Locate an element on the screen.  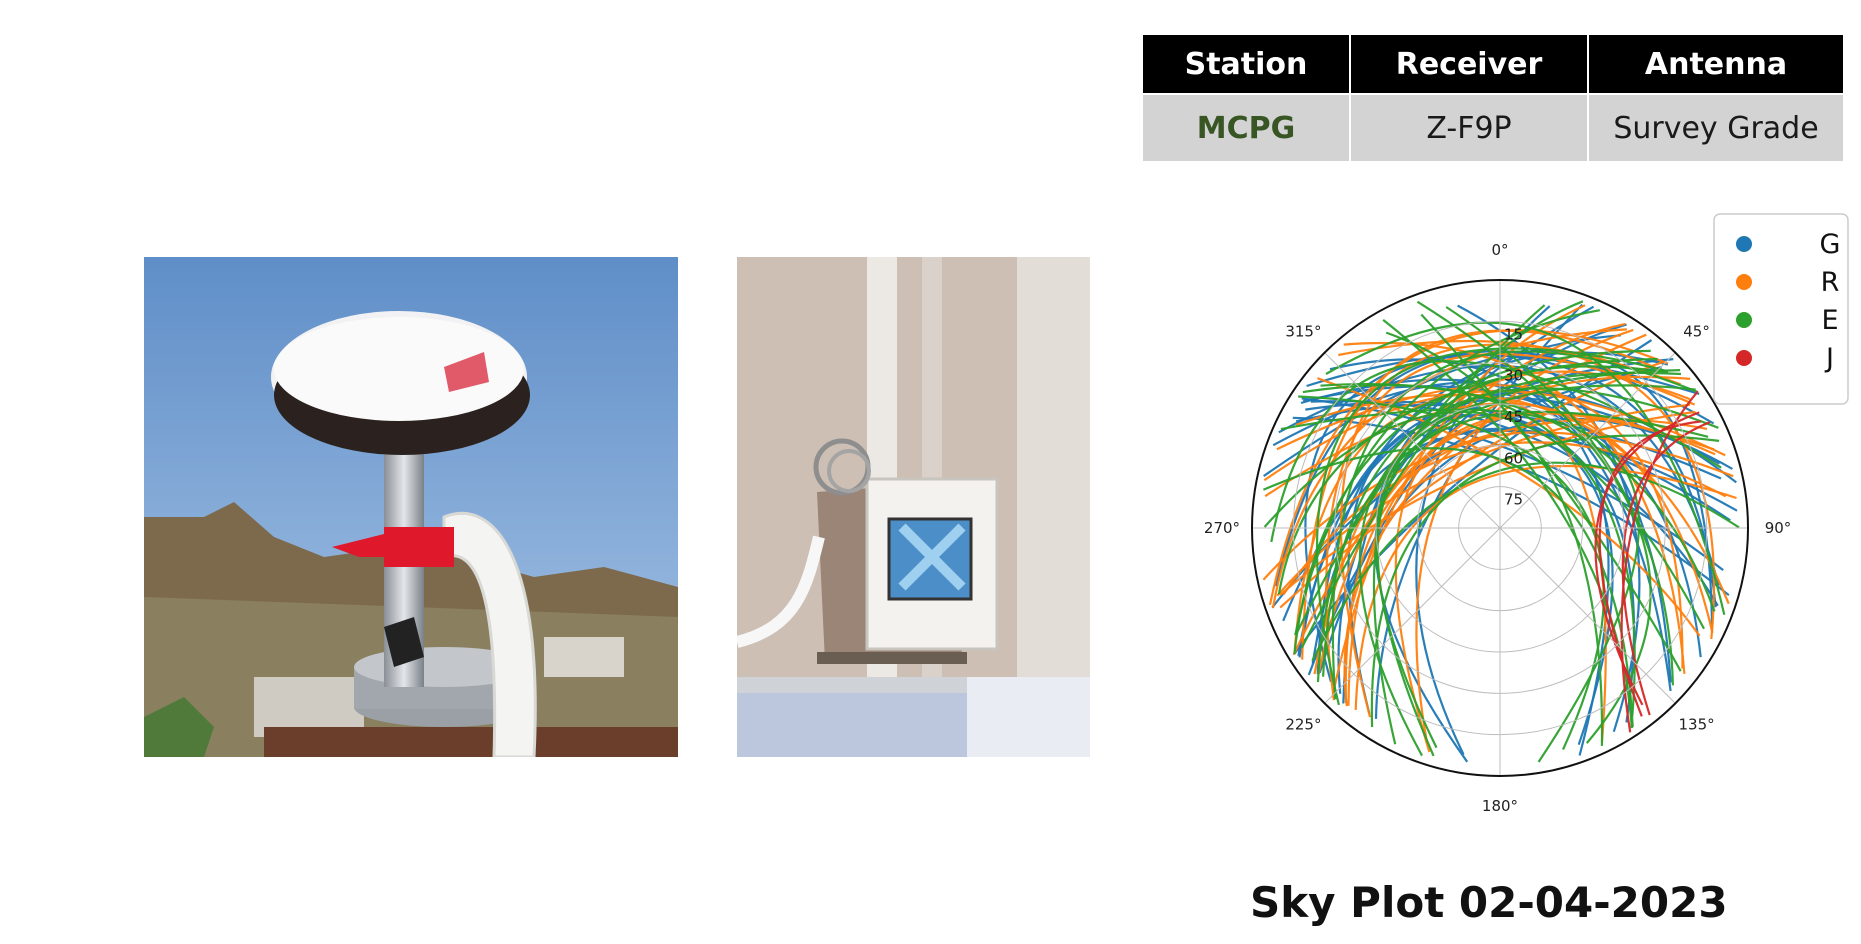
enclosure-photo is located at coordinates (913, 507).